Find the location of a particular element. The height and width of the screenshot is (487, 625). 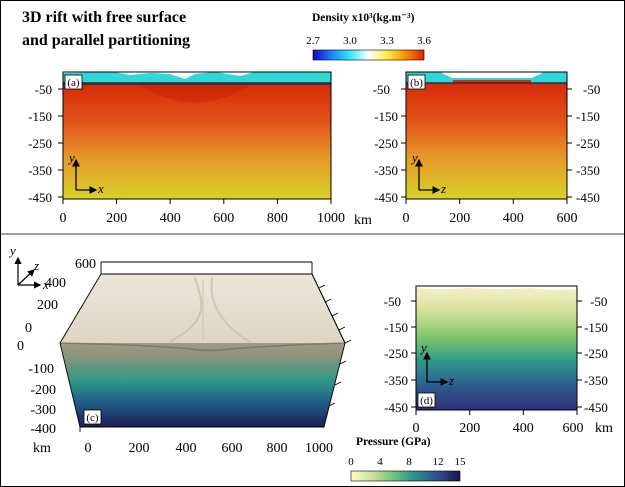

panel-b-y-tick-left: -250 is located at coordinates (386, 143).